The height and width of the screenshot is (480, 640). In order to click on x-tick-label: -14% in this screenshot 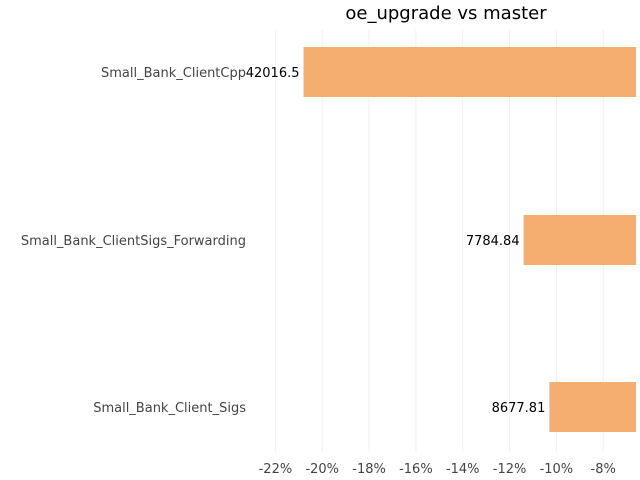, I will do `click(463, 469)`.